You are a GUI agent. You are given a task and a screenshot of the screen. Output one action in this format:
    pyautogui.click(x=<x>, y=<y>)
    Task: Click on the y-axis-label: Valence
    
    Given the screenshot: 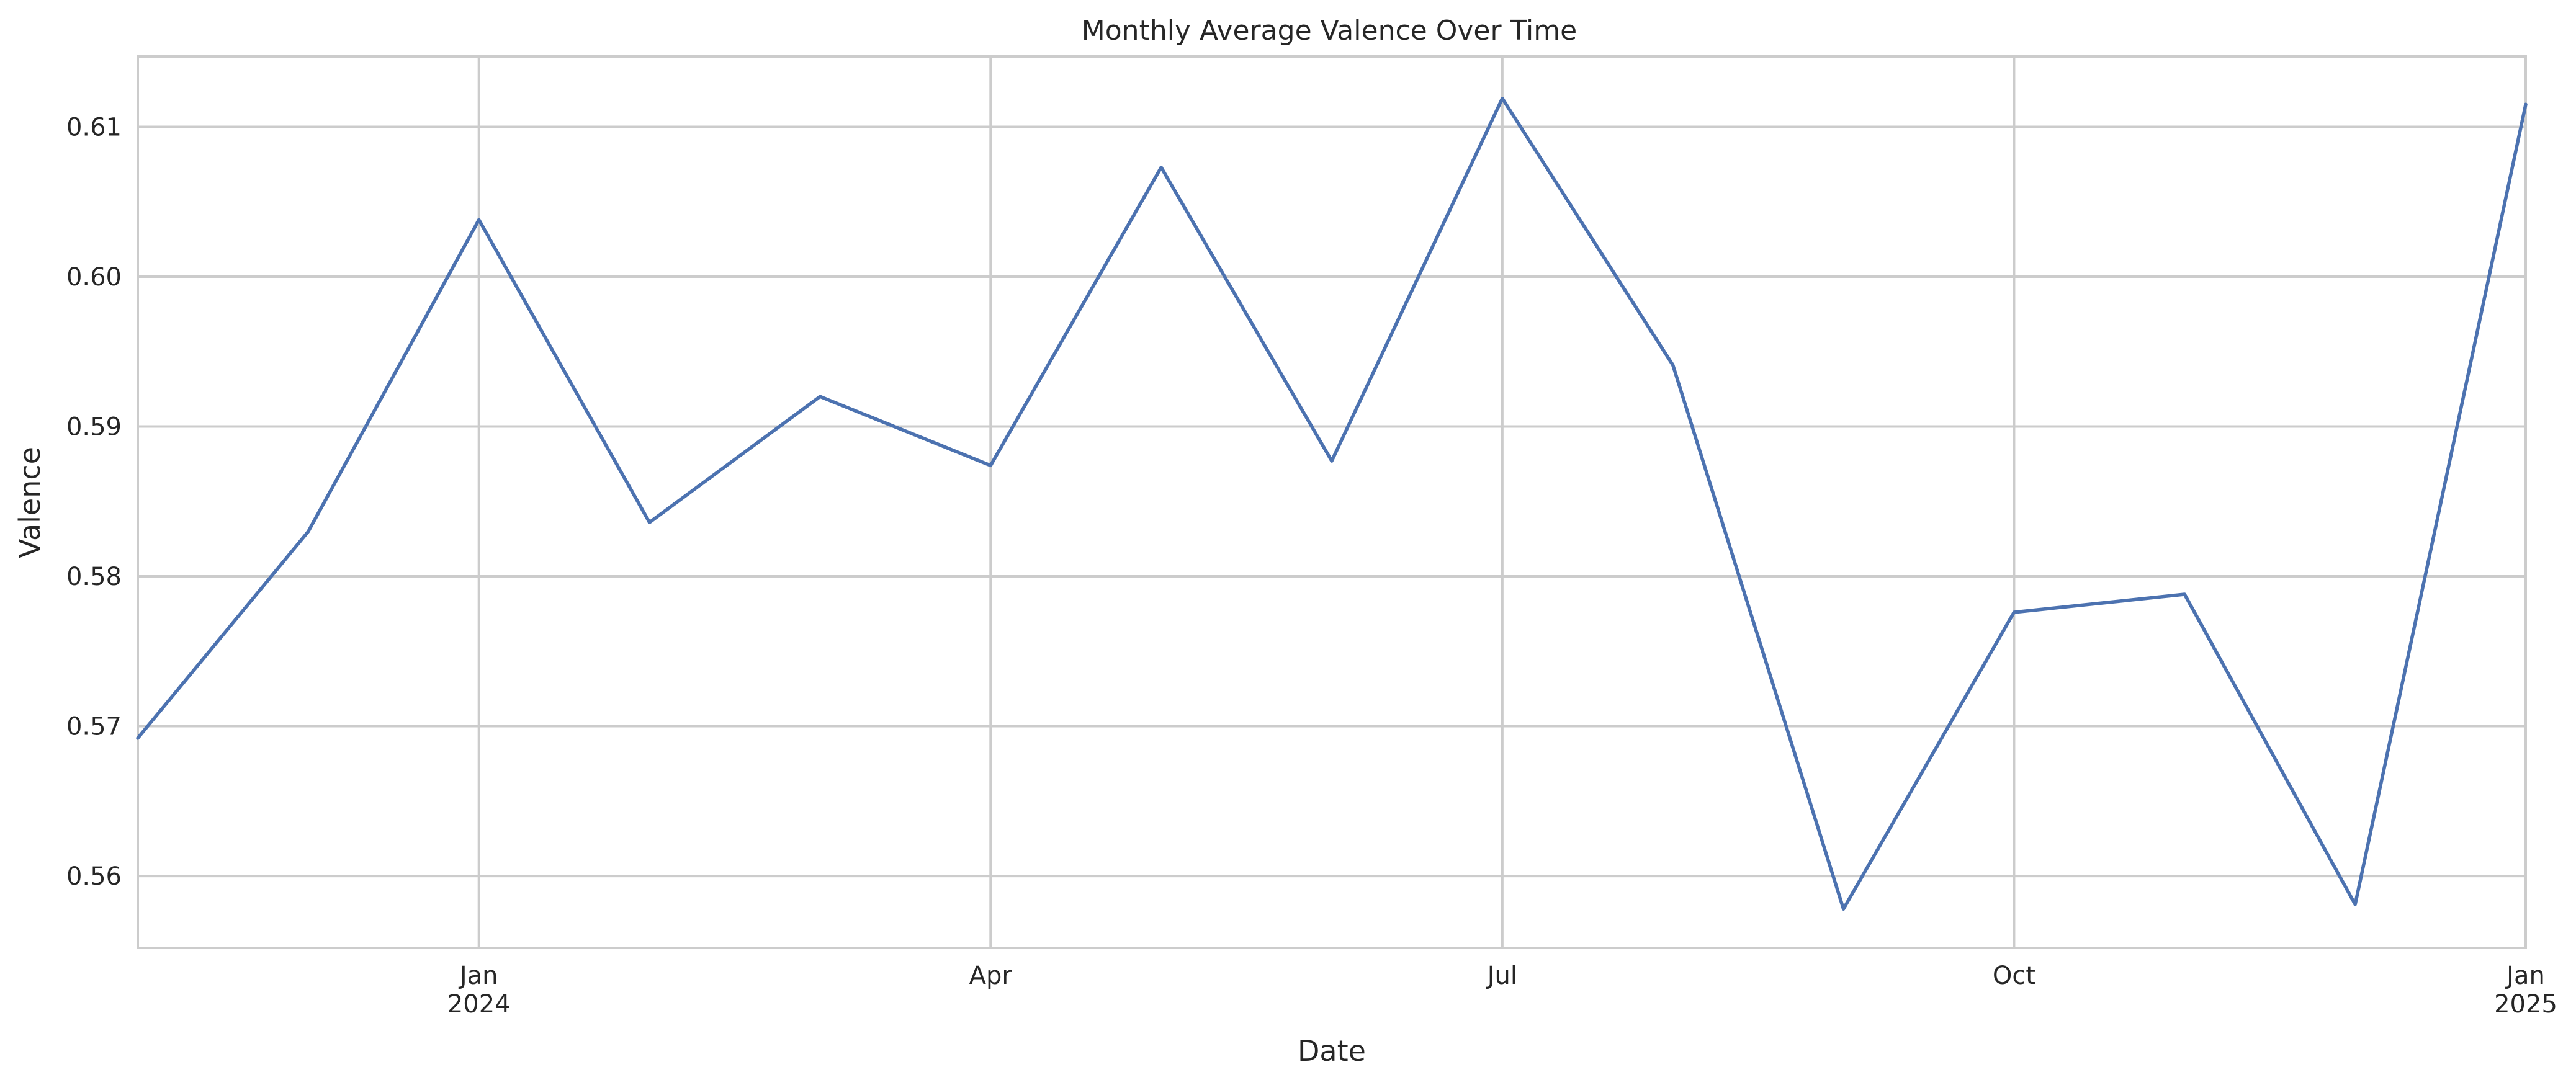 What is the action you would take?
    pyautogui.click(x=30, y=503)
    